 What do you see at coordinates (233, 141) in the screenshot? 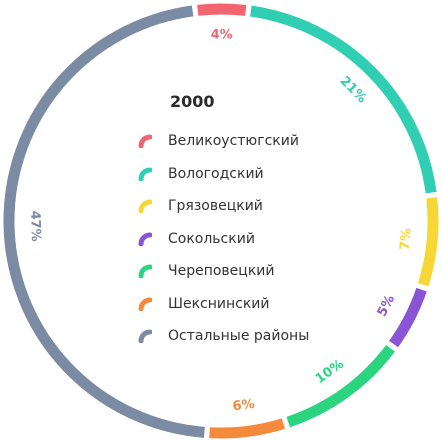
I see `legend-label: Великоустюгский` at bounding box center [233, 141].